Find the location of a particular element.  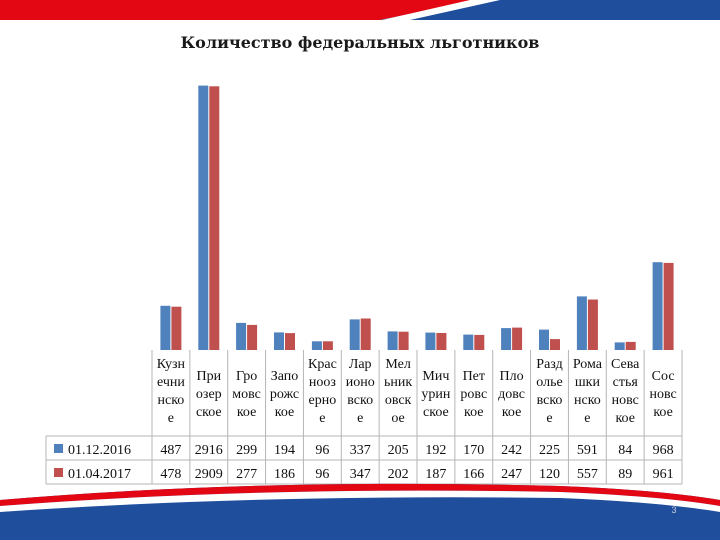

category-label-1: ское is located at coordinates (209, 412).